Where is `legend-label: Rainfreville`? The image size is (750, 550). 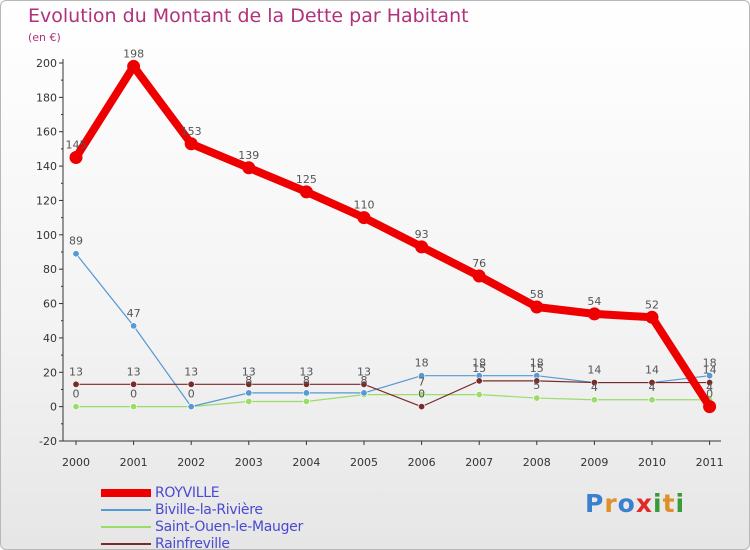 legend-label: Rainfreville is located at coordinates (192, 543).